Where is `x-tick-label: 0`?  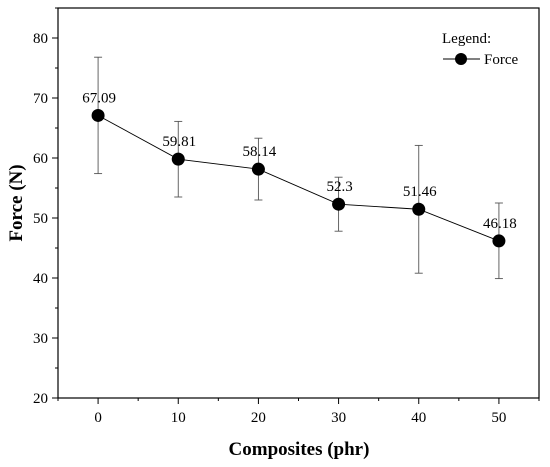 x-tick-label: 0 is located at coordinates (98, 418).